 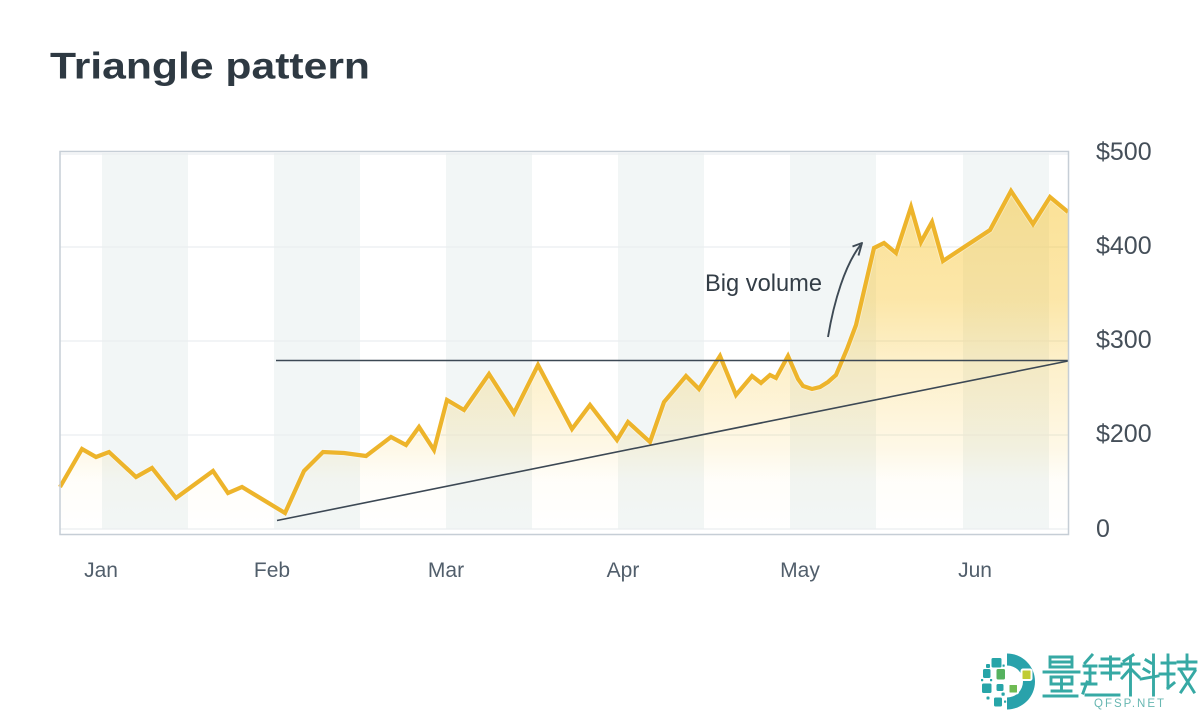 I want to click on svg-text: Big volume, so click(x=763, y=283).